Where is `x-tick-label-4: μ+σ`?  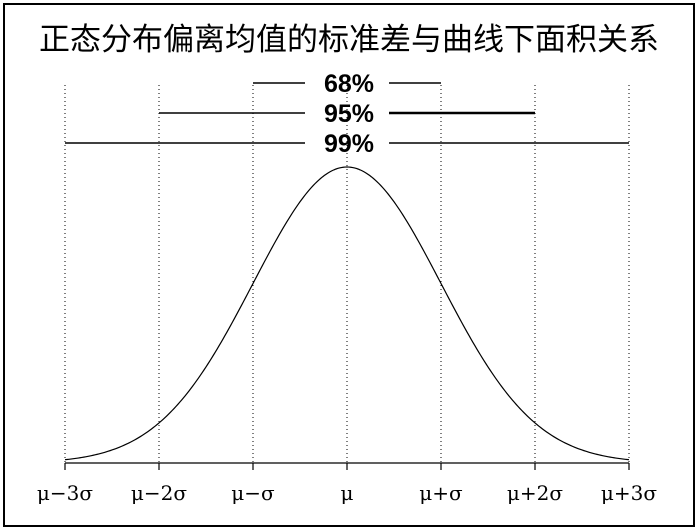
x-tick-label-4: μ+σ is located at coordinates (441, 493).